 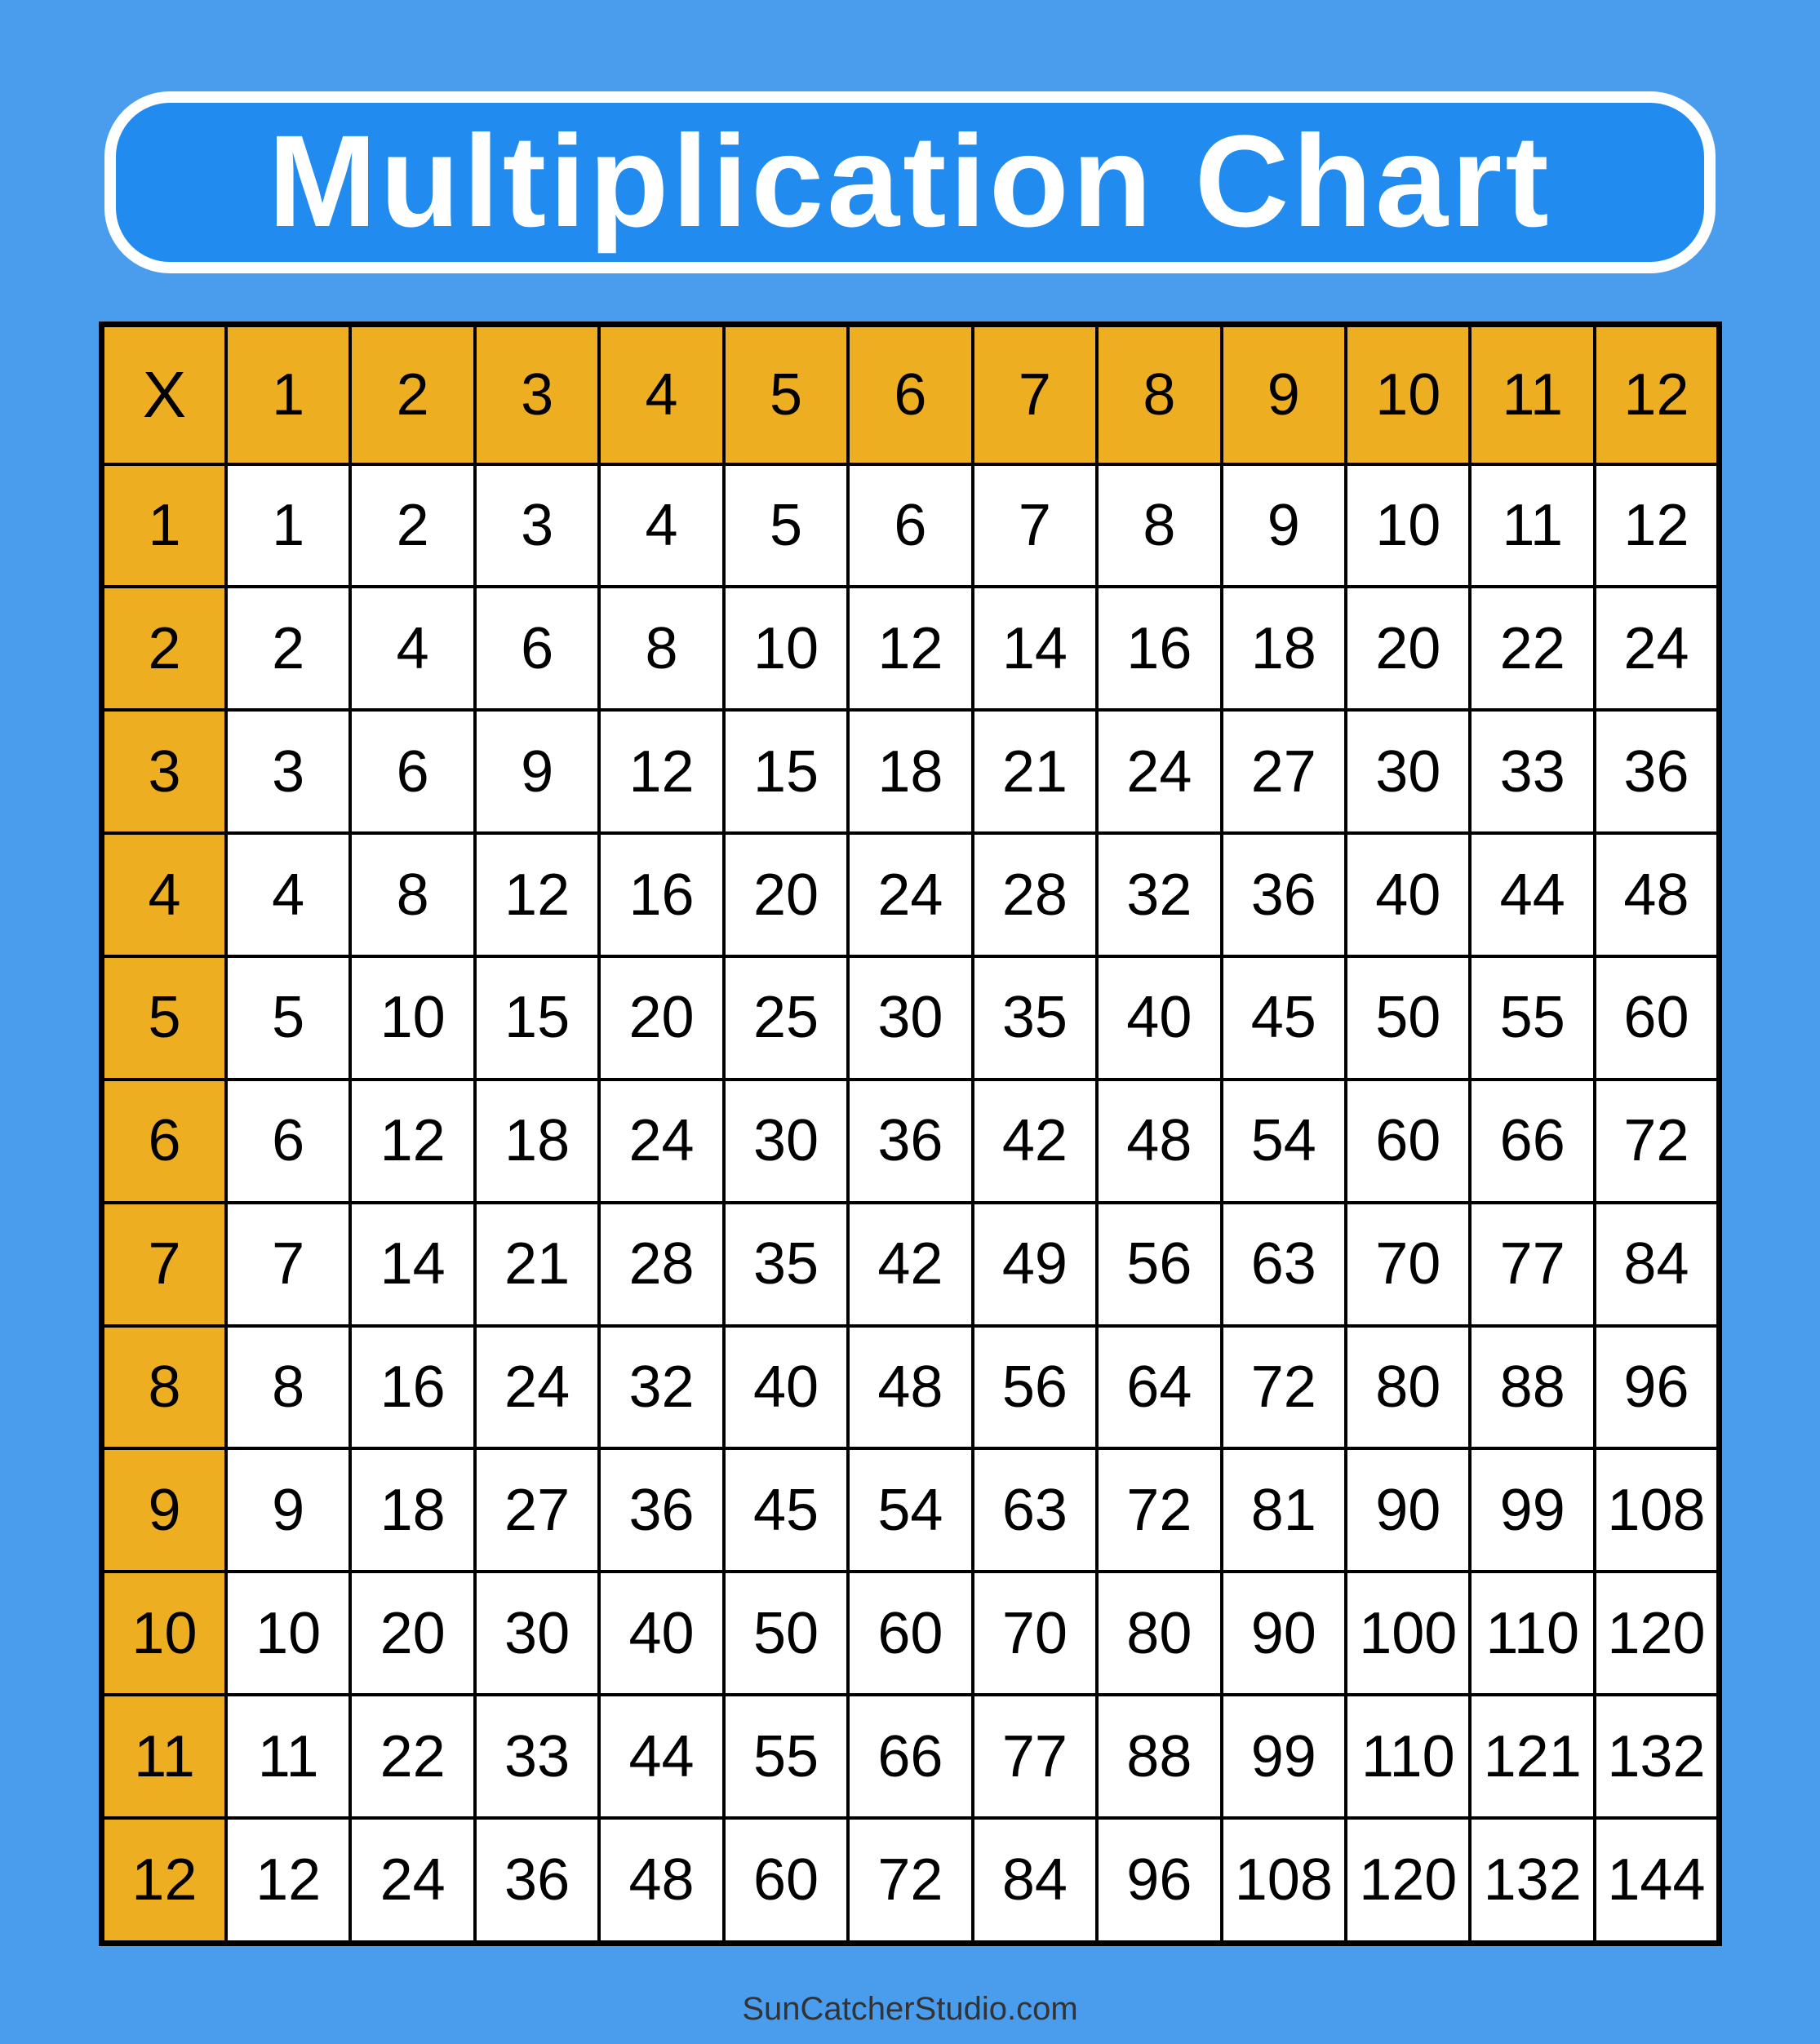 What do you see at coordinates (662, 649) in the screenshot?
I see `product-cell: 8` at bounding box center [662, 649].